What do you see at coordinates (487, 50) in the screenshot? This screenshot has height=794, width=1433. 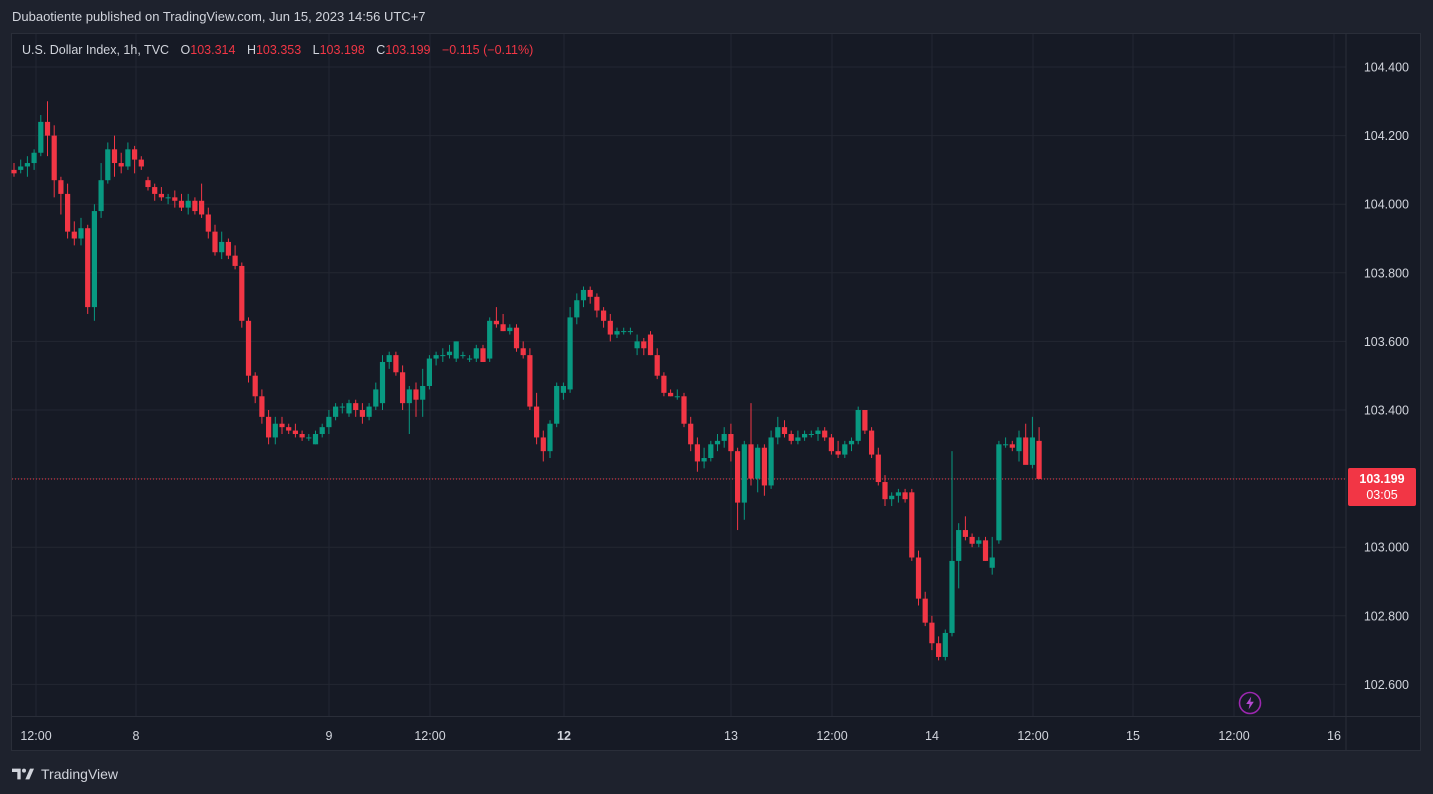 I see `change-value: −0.115 (−0.11%)` at bounding box center [487, 50].